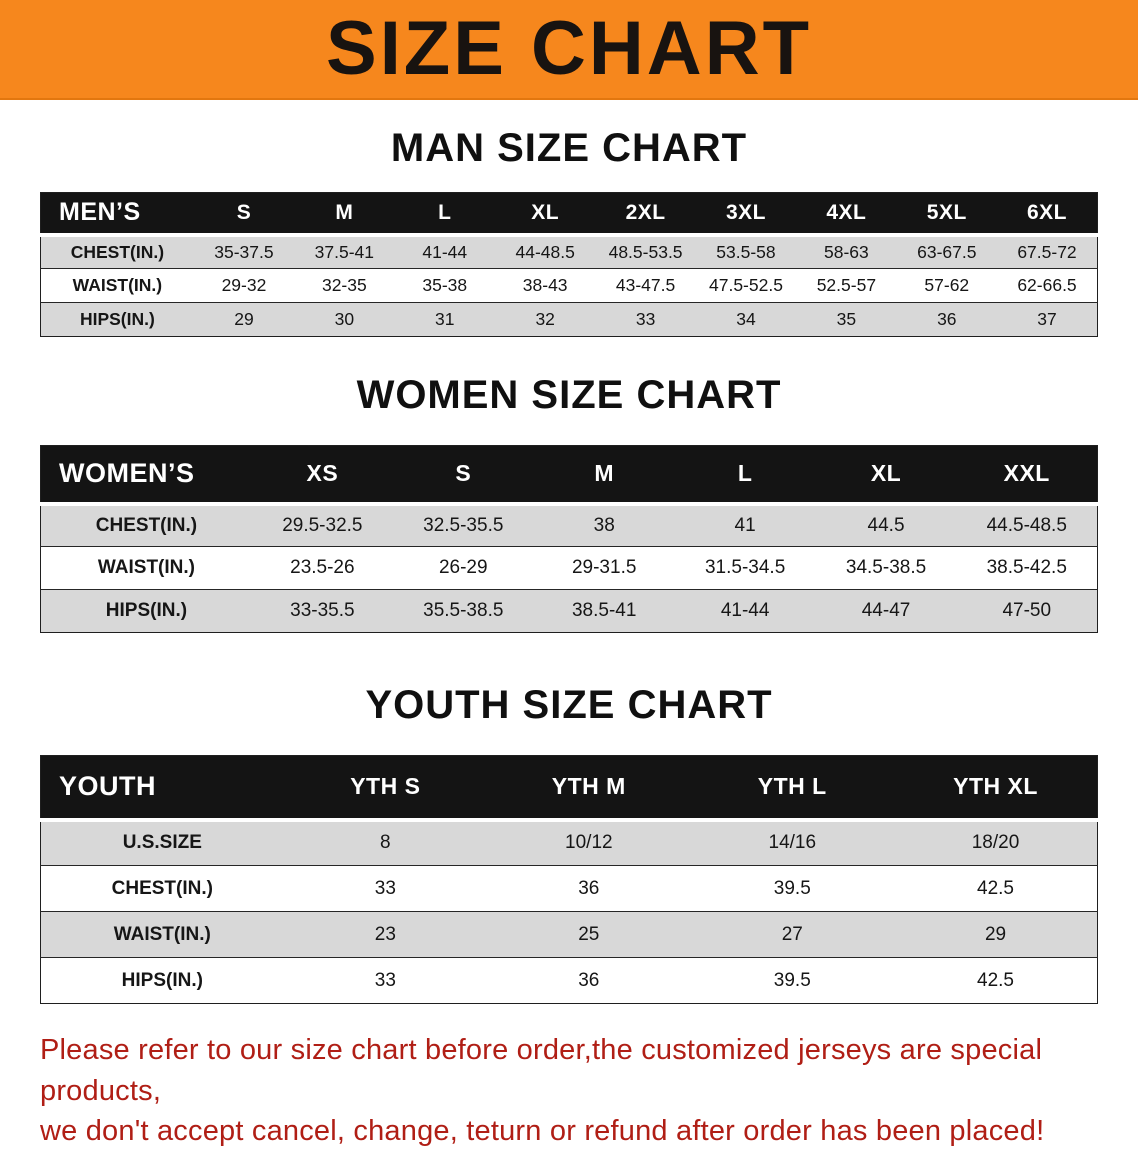 This screenshot has height=1152, width=1138. What do you see at coordinates (322, 611) in the screenshot?
I see `measurement-value-cell: 33-35.5` at bounding box center [322, 611].